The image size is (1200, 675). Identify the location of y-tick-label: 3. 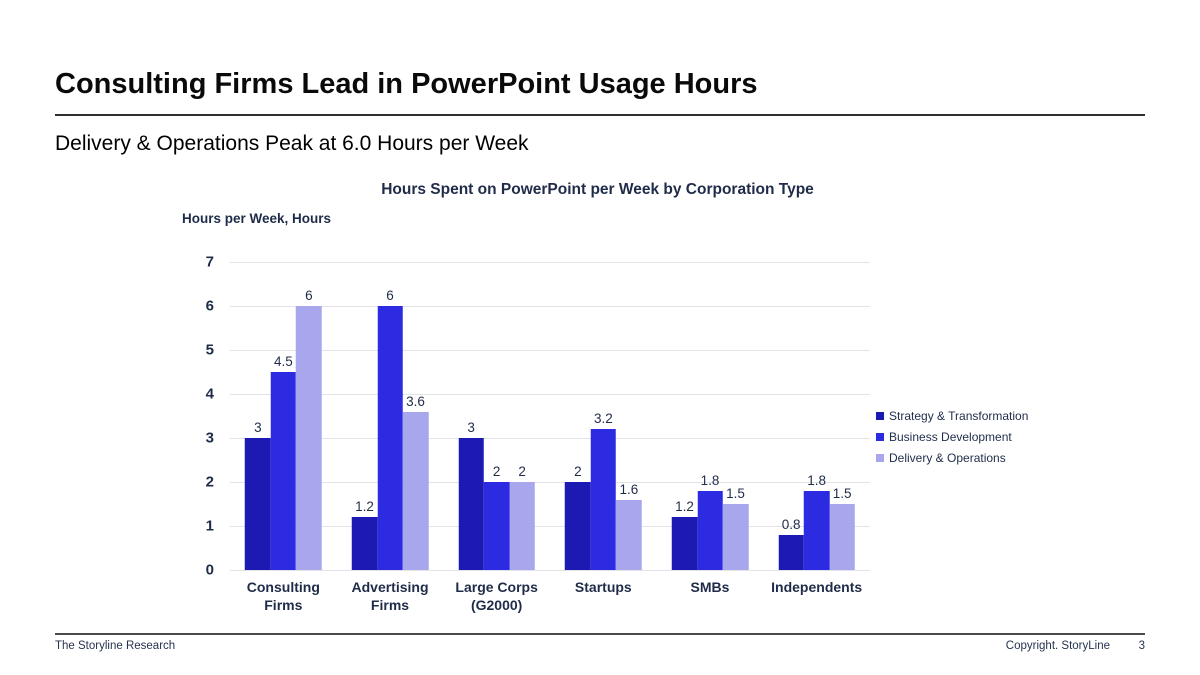
(209, 438).